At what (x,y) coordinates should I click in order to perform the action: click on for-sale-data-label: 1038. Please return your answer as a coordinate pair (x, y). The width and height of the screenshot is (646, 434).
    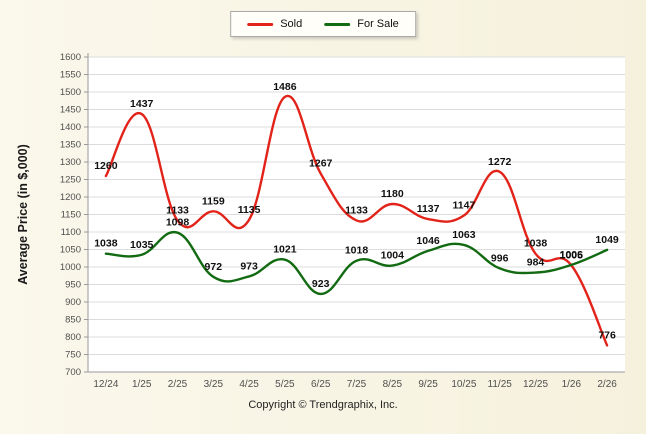
    Looking at the image, I should click on (106, 244).